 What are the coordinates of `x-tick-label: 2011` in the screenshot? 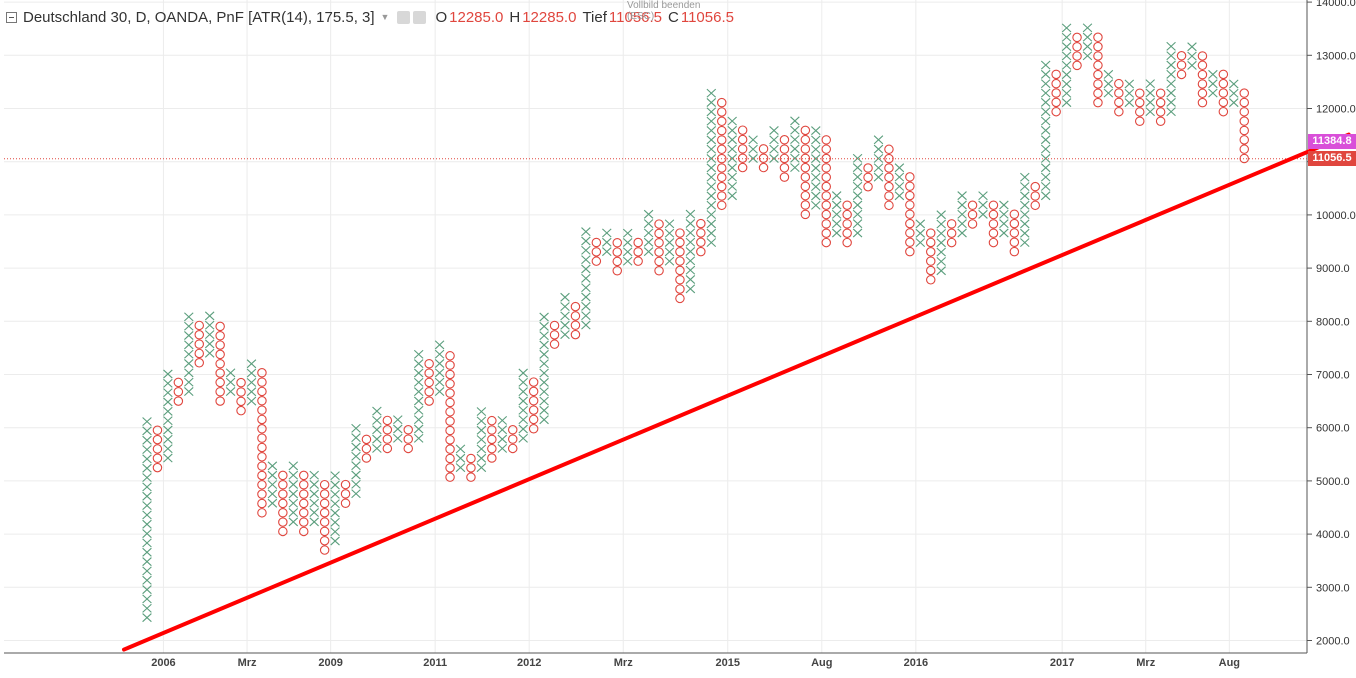 It's located at (435, 663).